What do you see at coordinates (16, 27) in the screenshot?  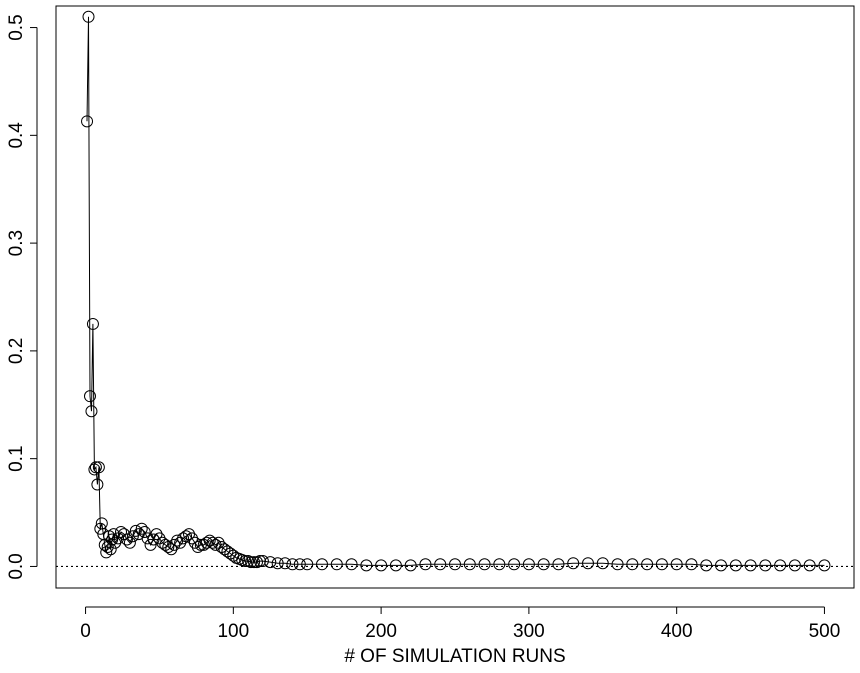 I see `y-tick-label: 0.5` at bounding box center [16, 27].